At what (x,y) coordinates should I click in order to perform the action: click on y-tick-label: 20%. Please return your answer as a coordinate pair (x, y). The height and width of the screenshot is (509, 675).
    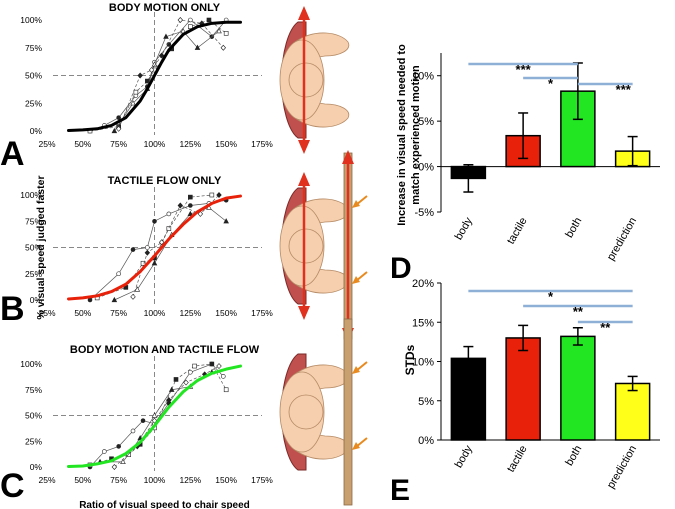
    Looking at the image, I should click on (423, 284).